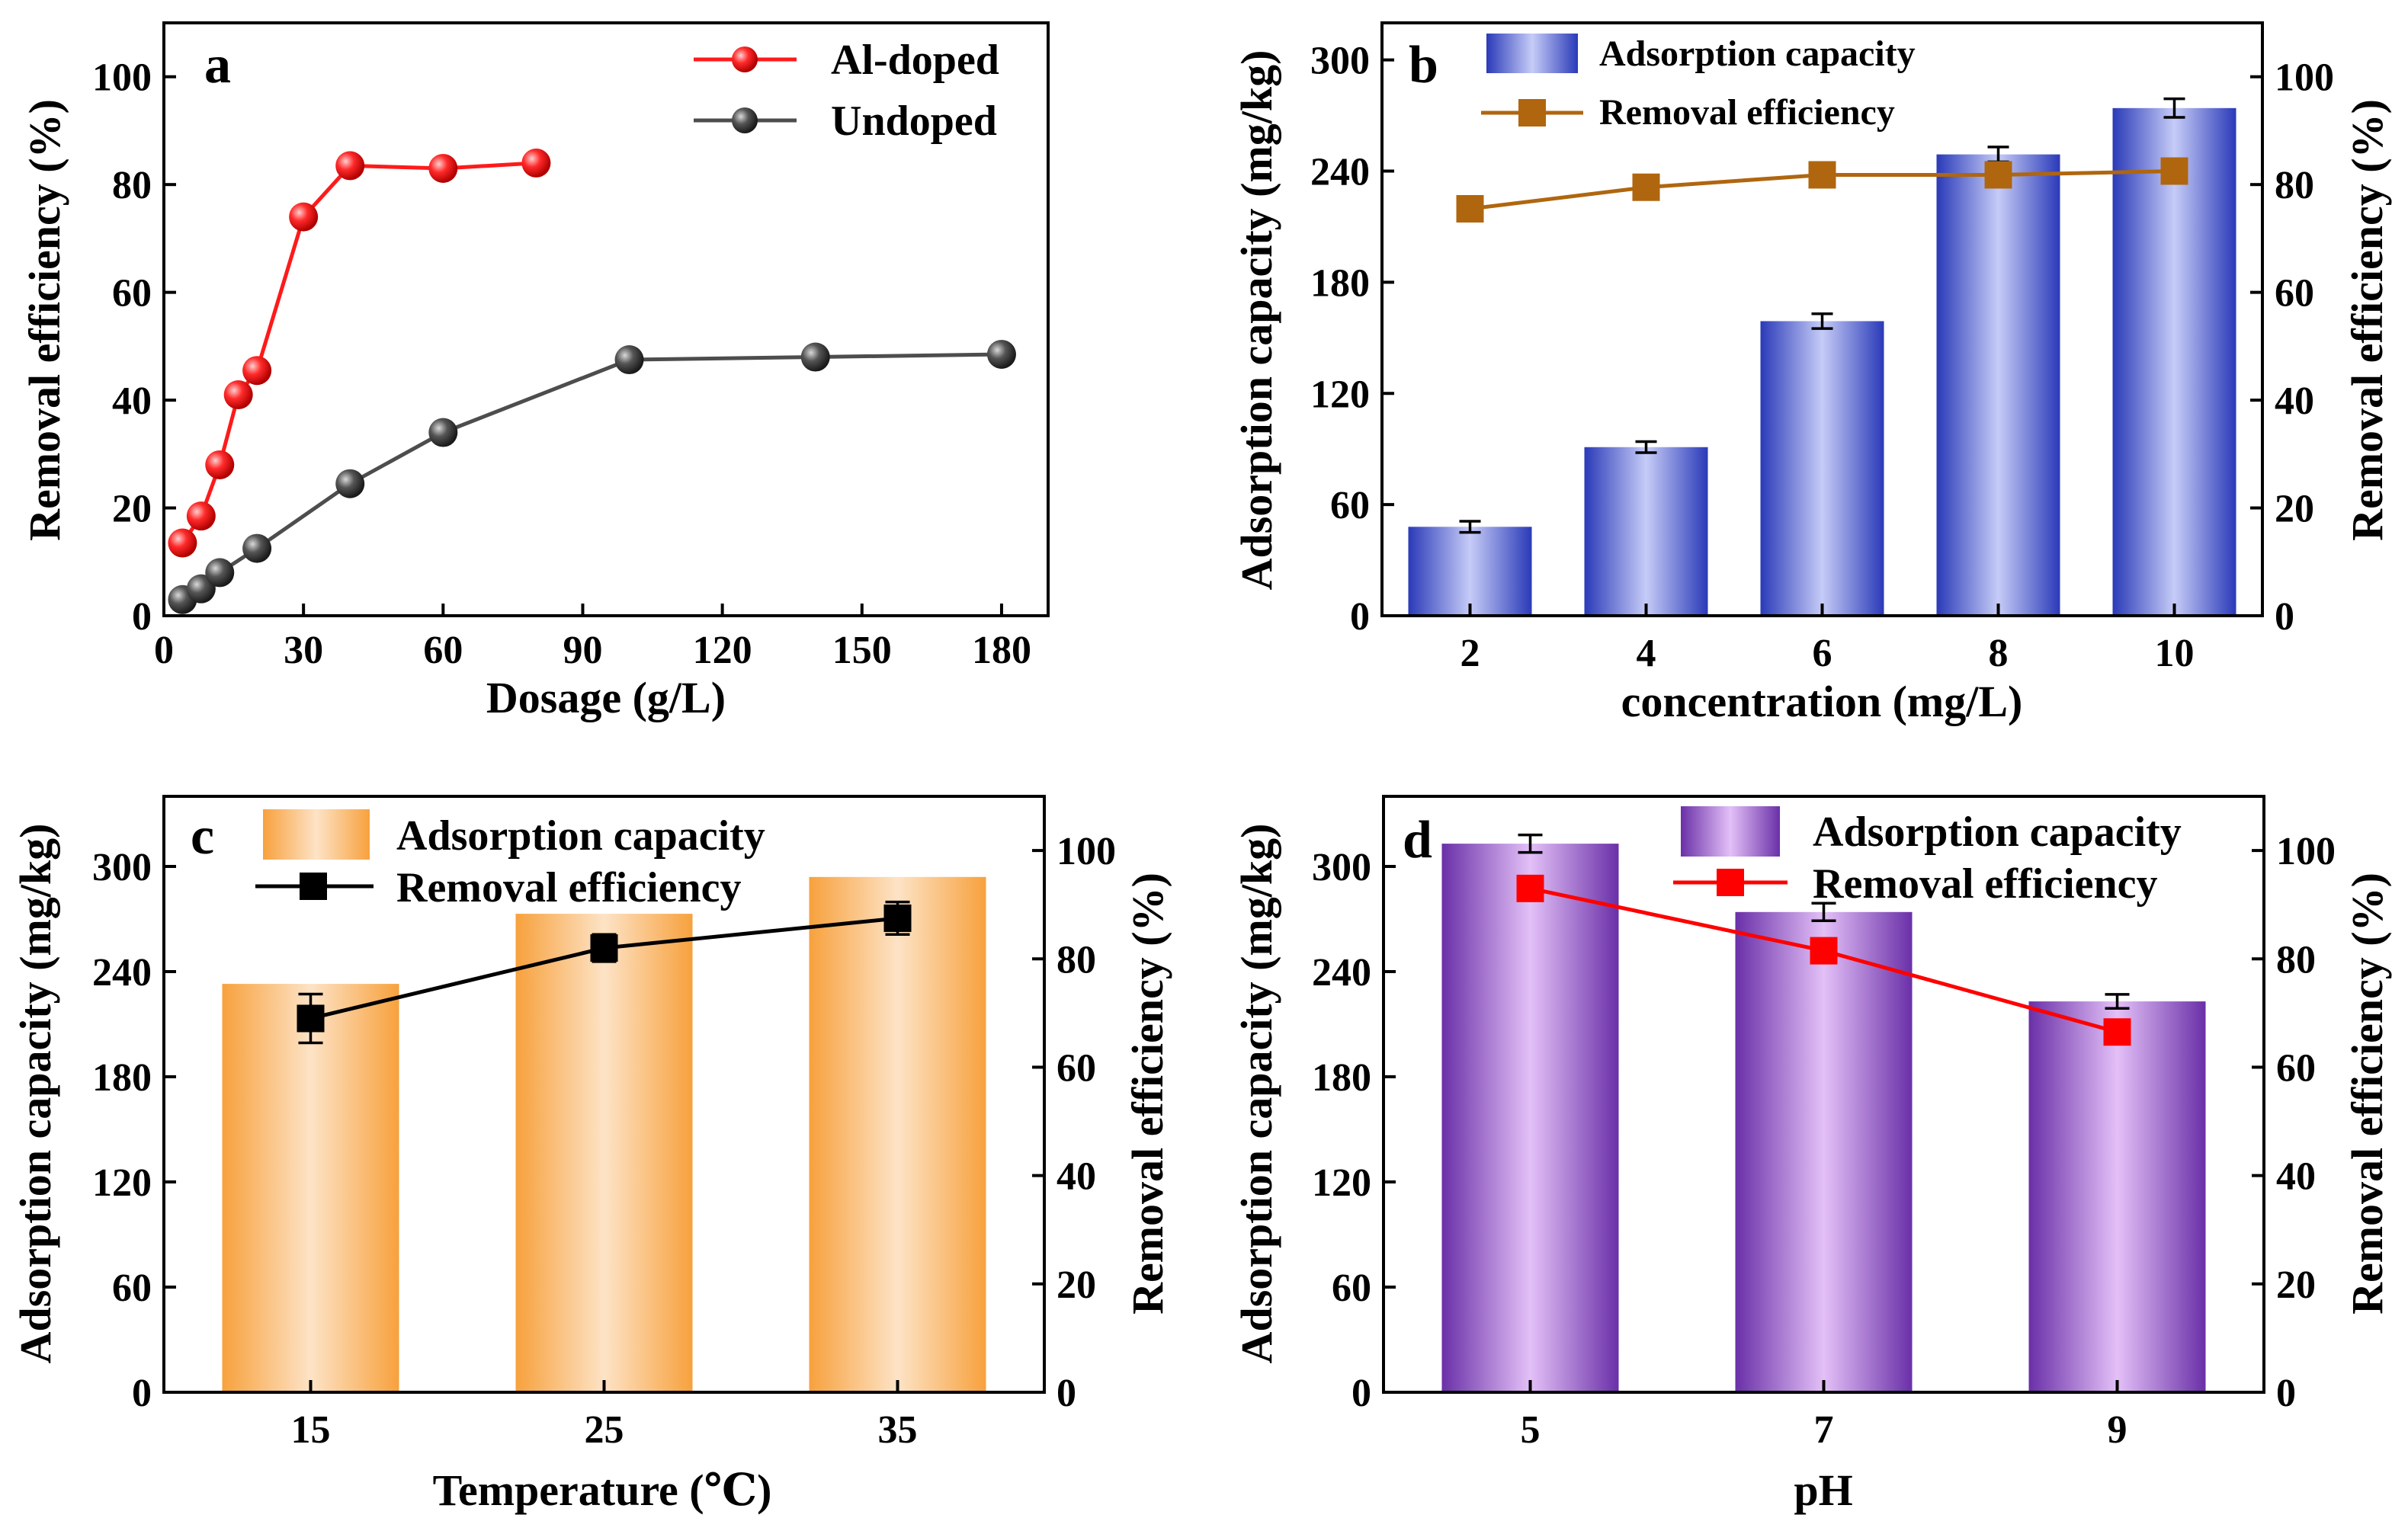 This screenshot has width=2408, height=1534. Describe the element at coordinates (142, 1393) in the screenshot. I see `panel-c-y-tick-label: 0` at that location.